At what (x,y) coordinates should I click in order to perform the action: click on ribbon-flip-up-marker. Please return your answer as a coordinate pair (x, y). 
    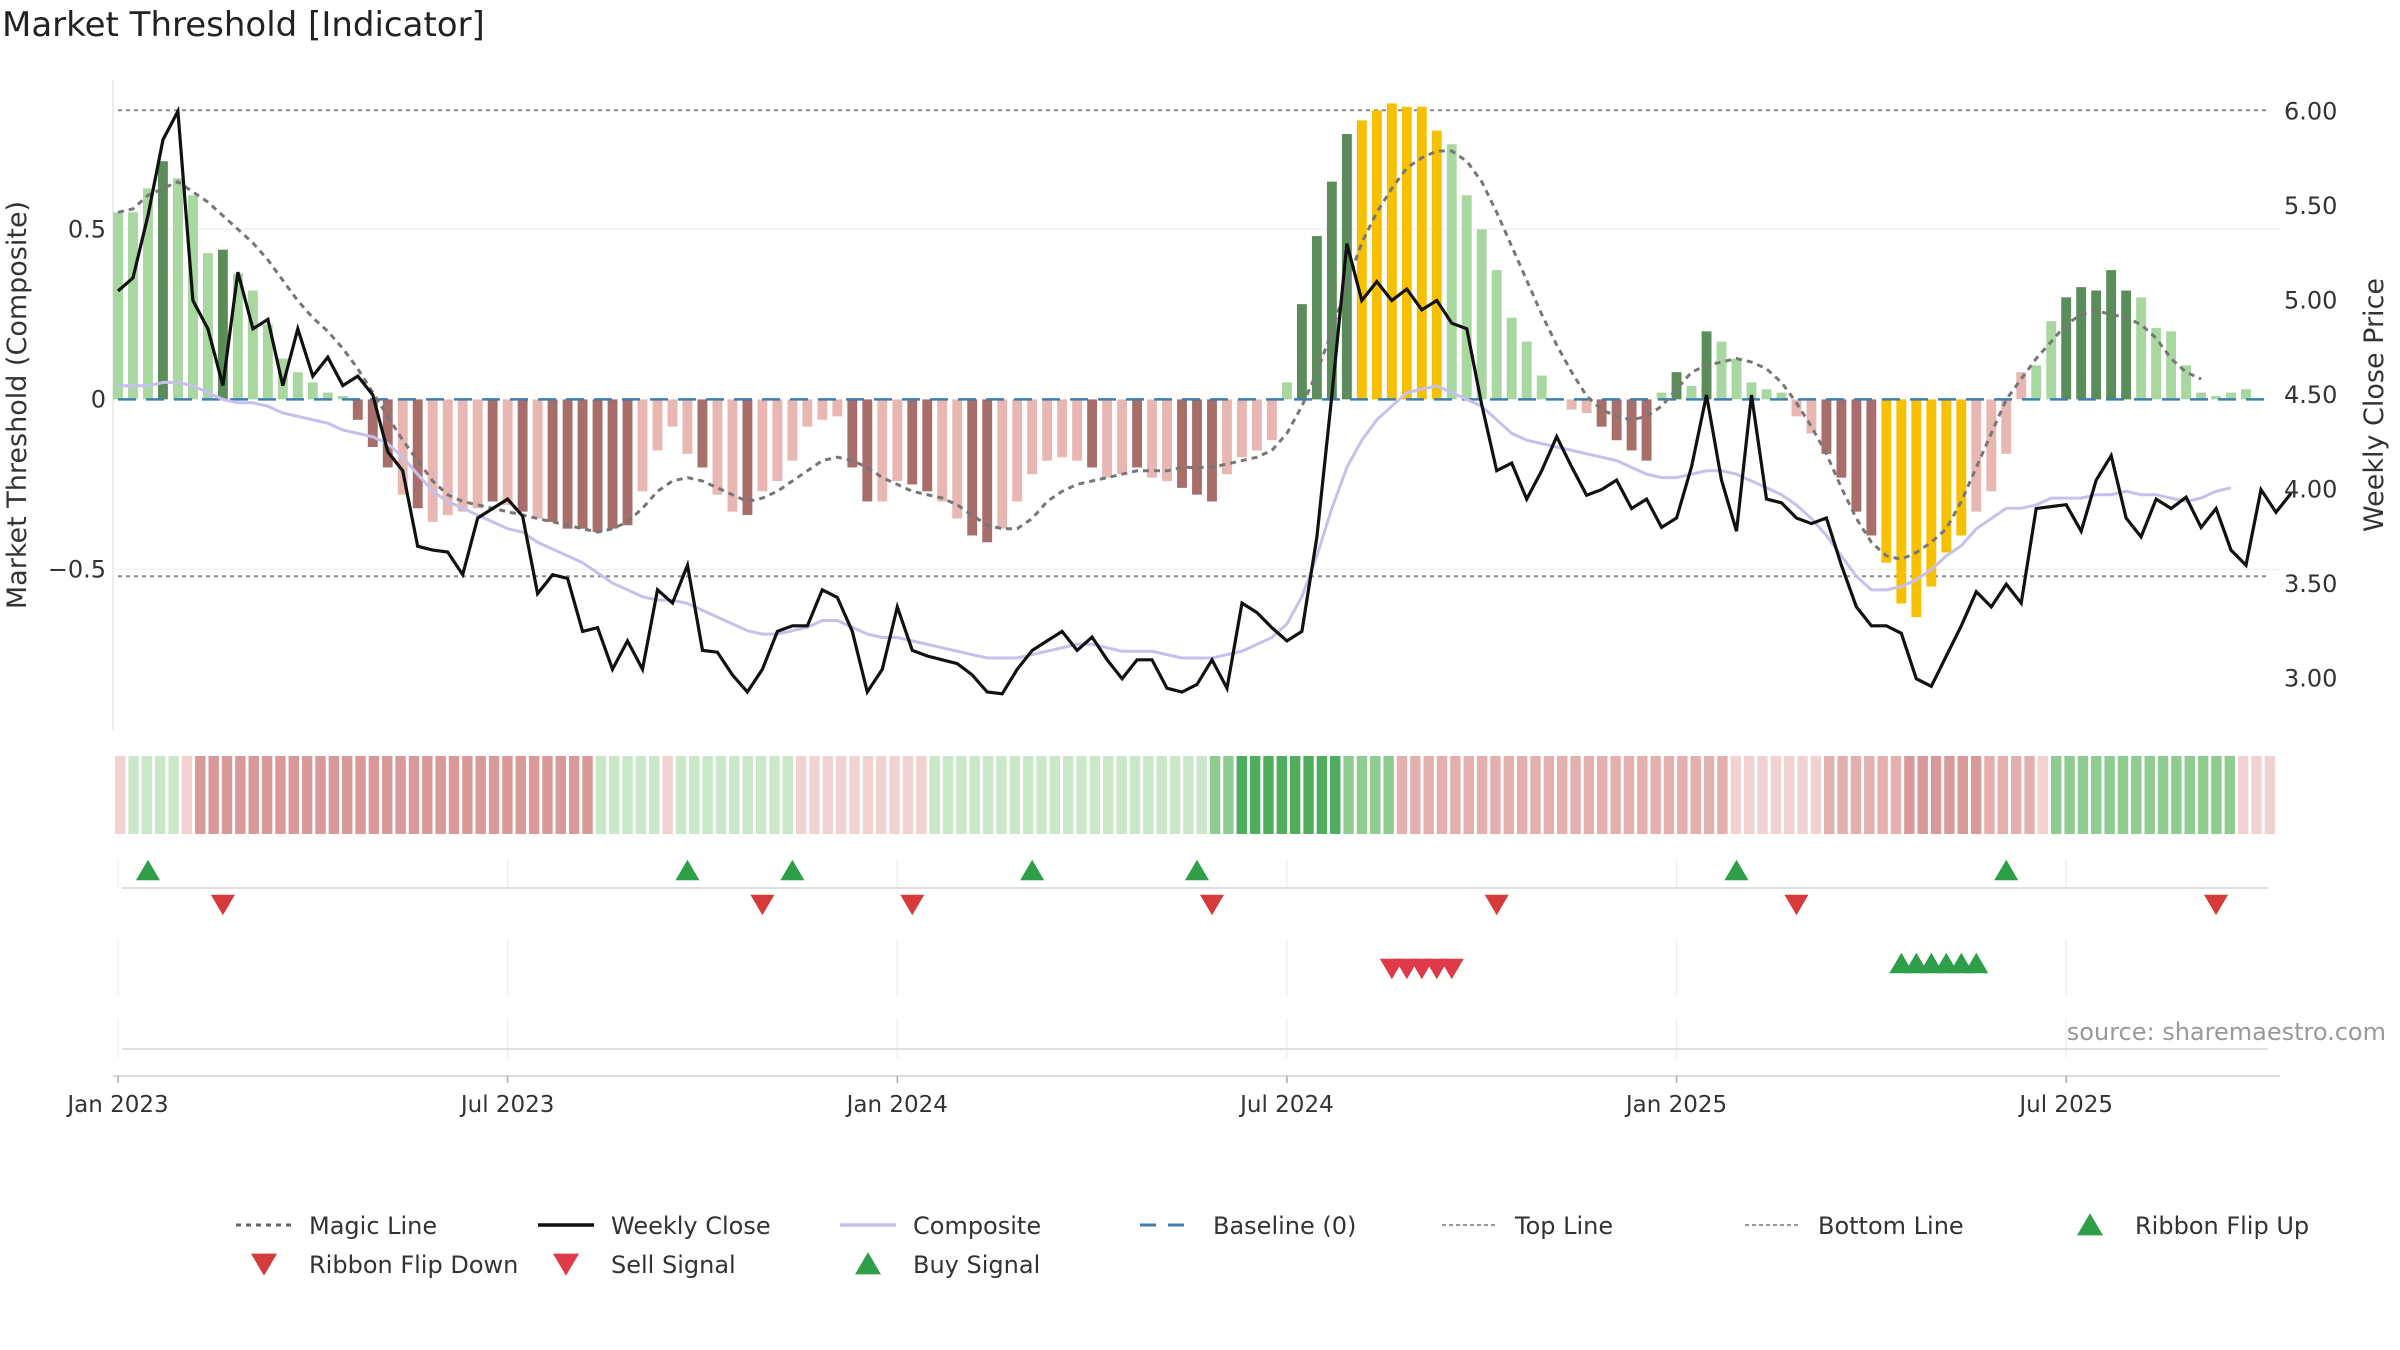
    Looking at the image, I should click on (1736, 870).